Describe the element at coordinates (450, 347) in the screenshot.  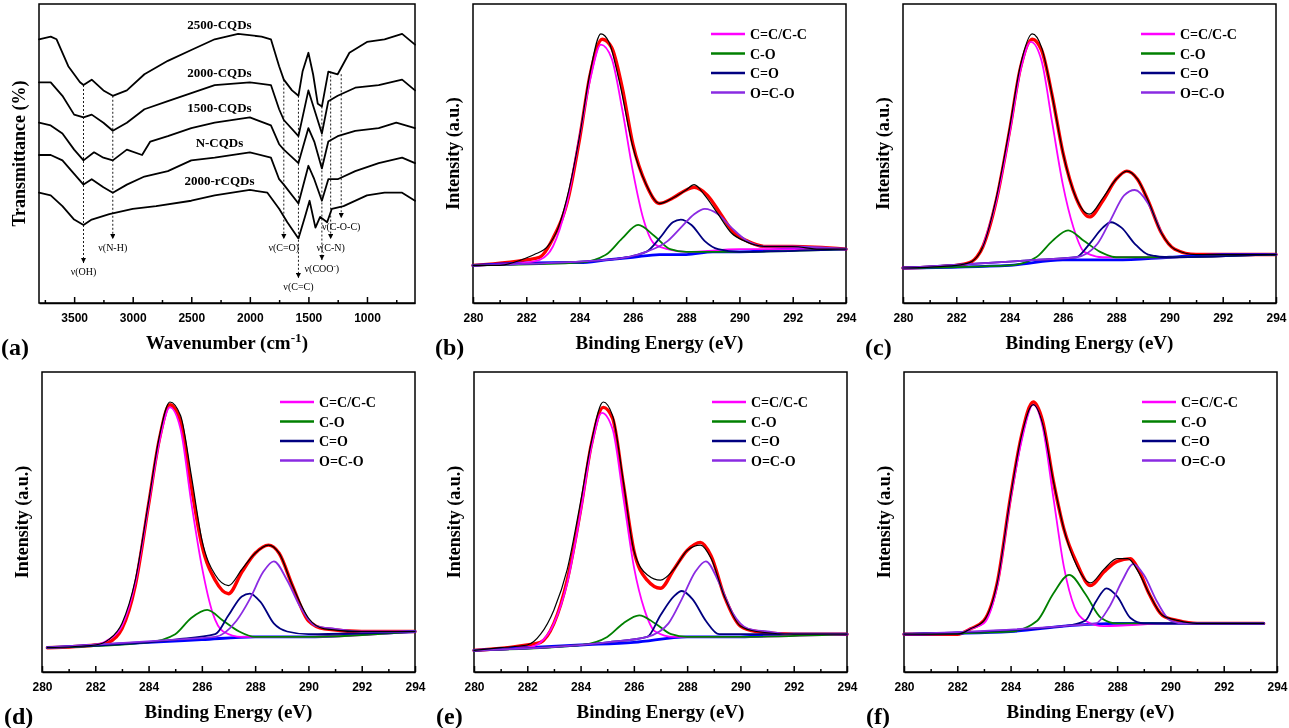
I see `text: (b)` at that location.